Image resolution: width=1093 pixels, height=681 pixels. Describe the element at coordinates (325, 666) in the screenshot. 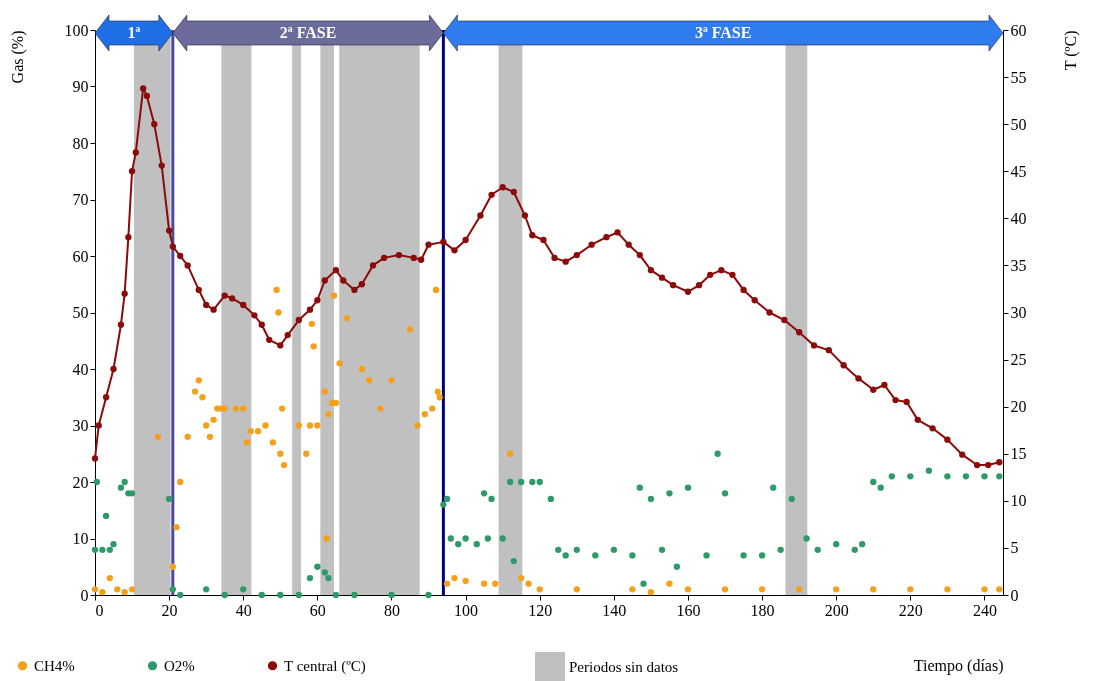

I see `legend-label: T central (ºC)` at that location.